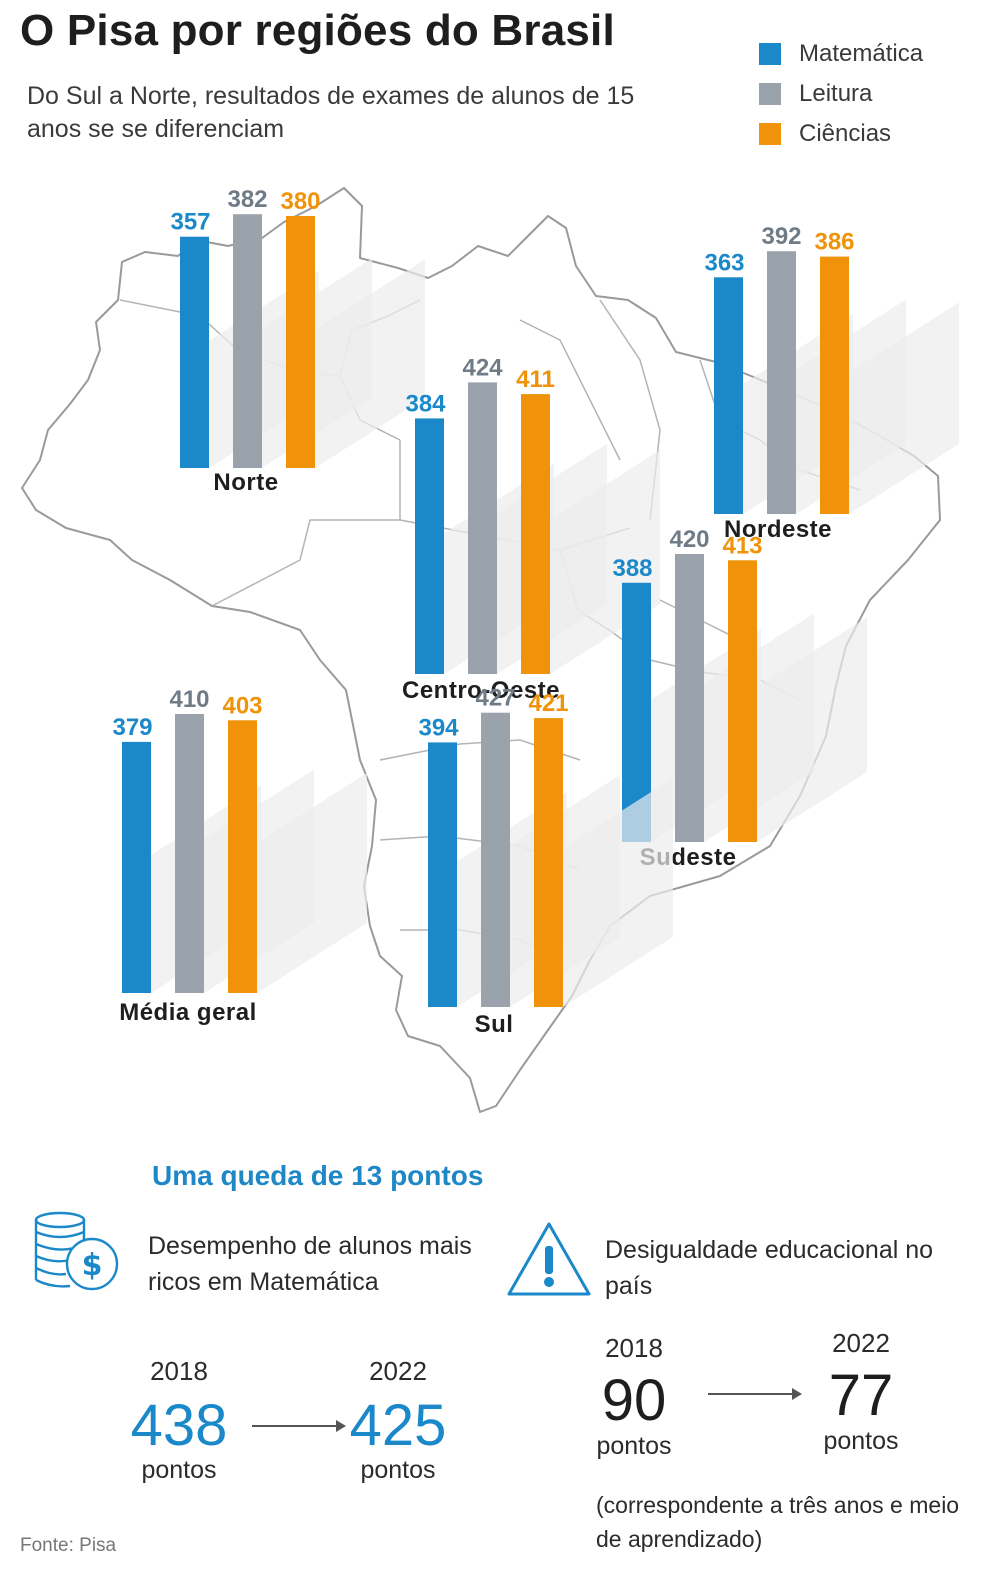 This screenshot has height=1569, width=984. What do you see at coordinates (188, 1012) in the screenshot?
I see `region-label-media-geral: Média geral` at bounding box center [188, 1012].